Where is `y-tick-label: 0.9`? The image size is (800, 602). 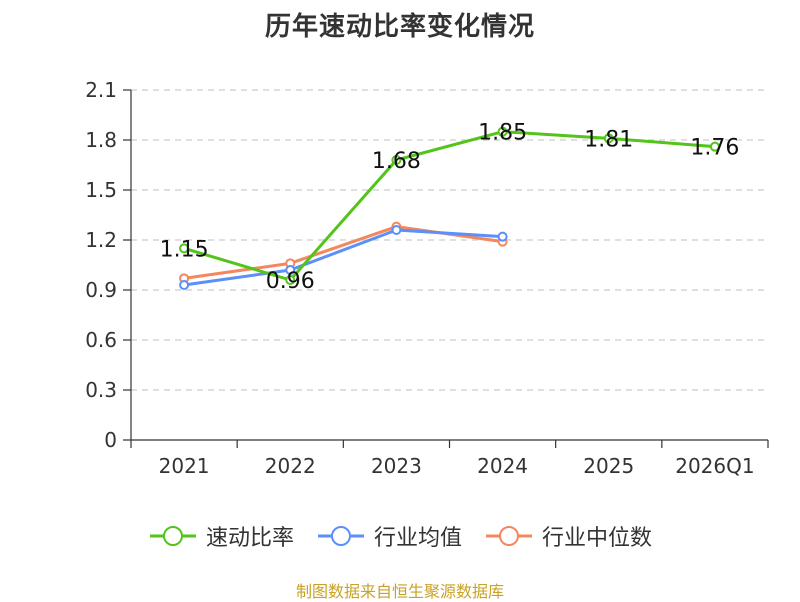 y-tick-label: 0.9 is located at coordinates (101, 290).